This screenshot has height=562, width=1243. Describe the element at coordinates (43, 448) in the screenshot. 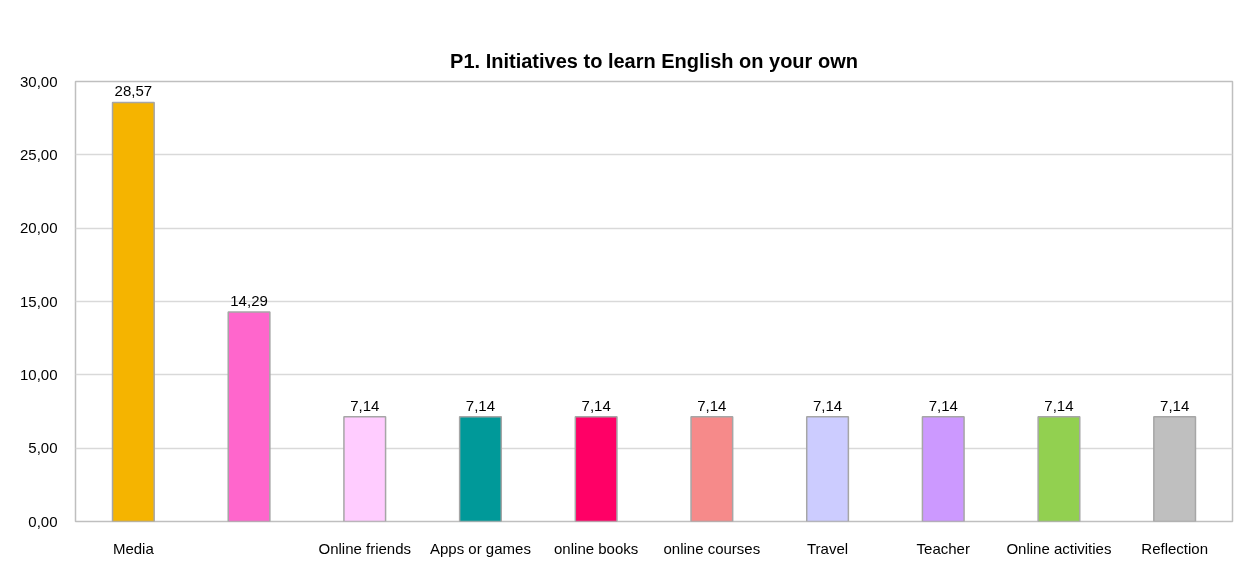

I see `y-tick-label: 5,00` at that location.